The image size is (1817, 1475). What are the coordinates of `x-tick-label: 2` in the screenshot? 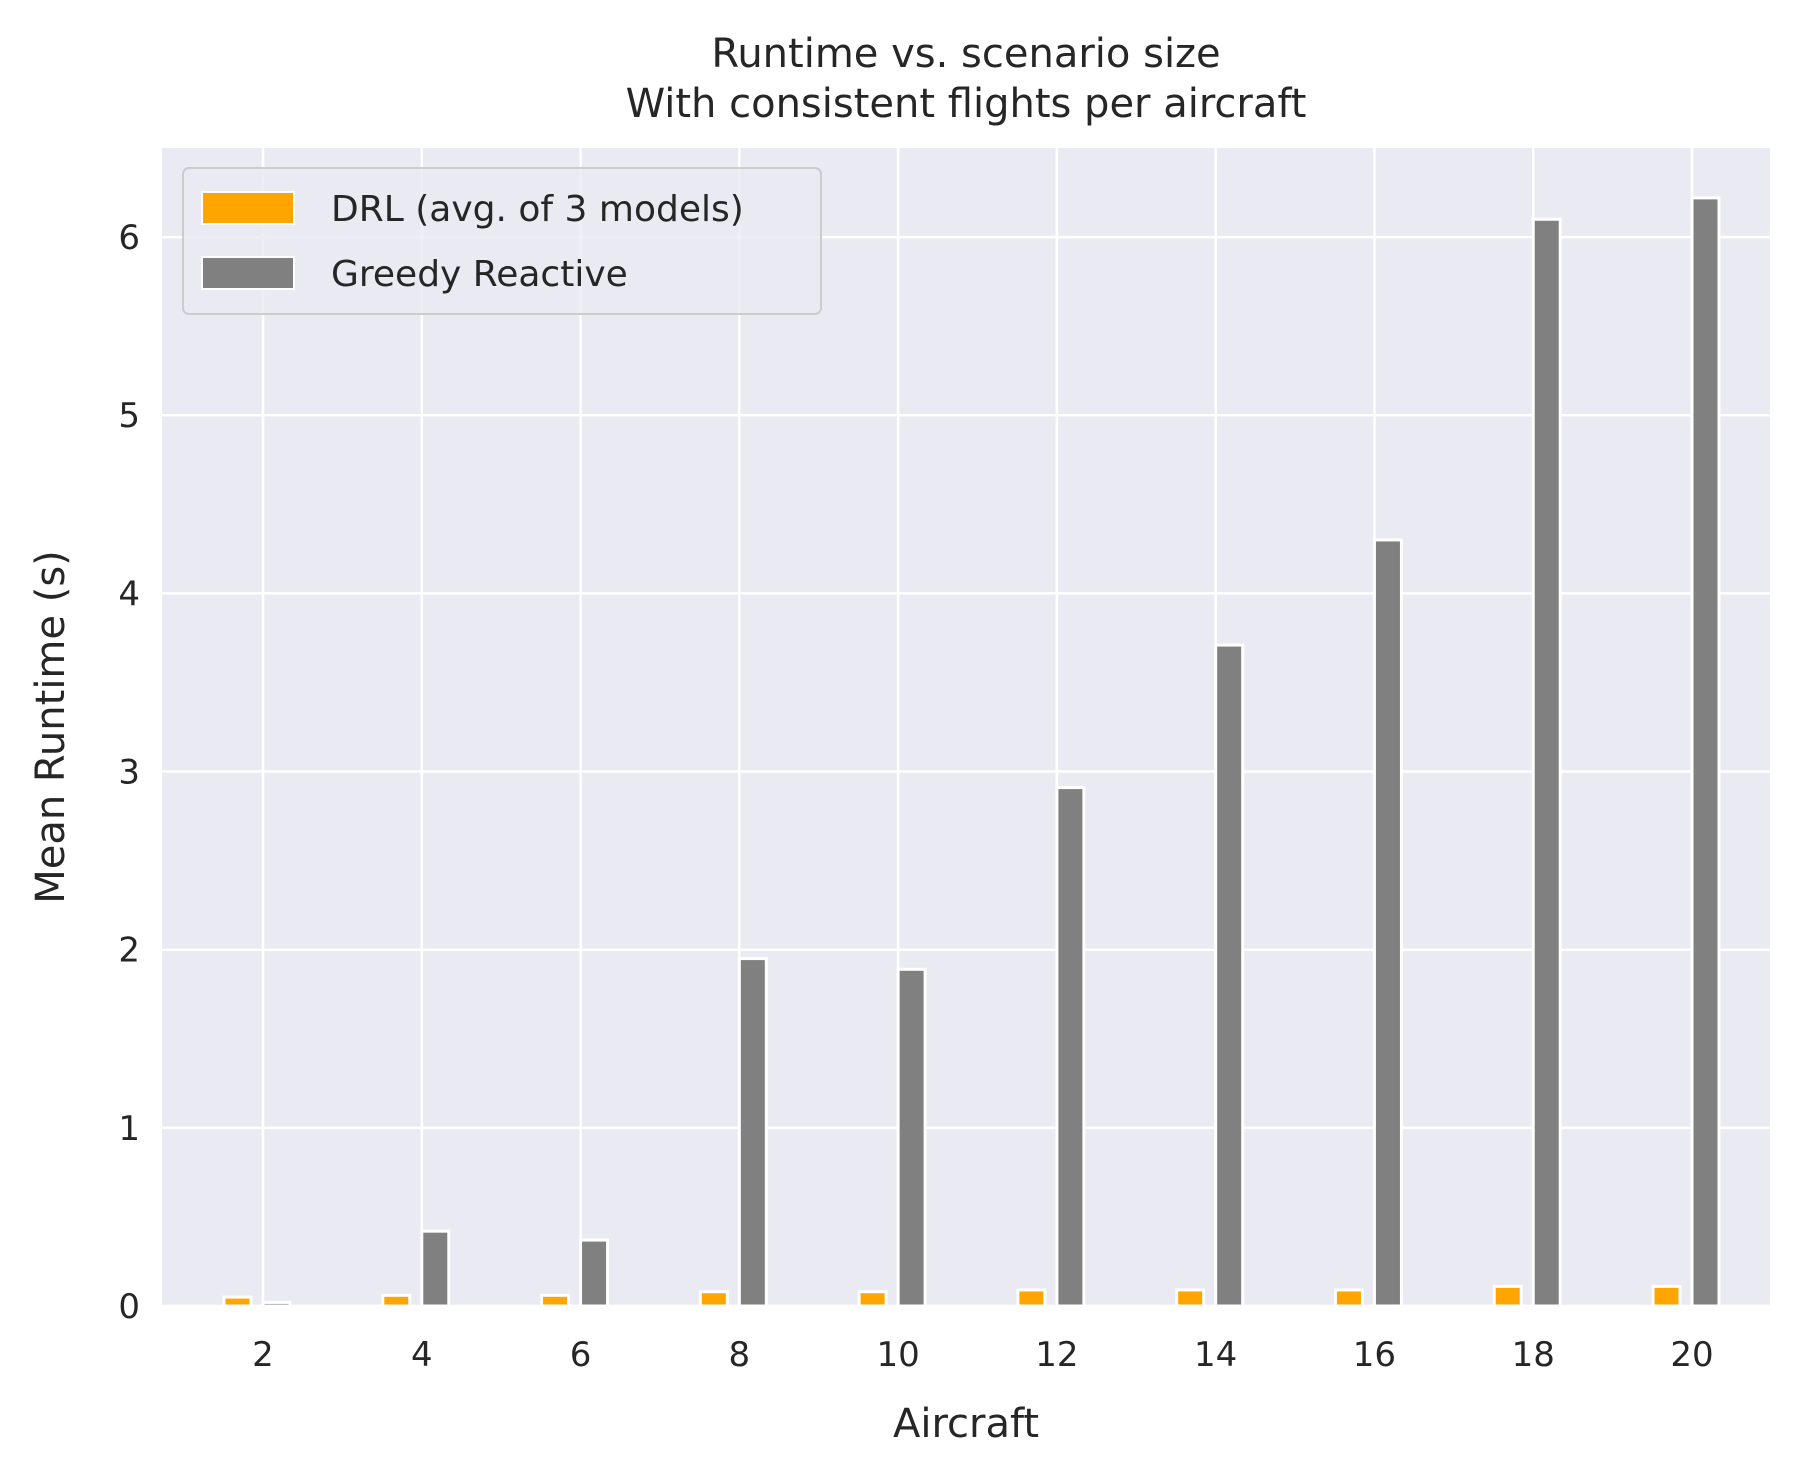 It's located at (263, 1355).